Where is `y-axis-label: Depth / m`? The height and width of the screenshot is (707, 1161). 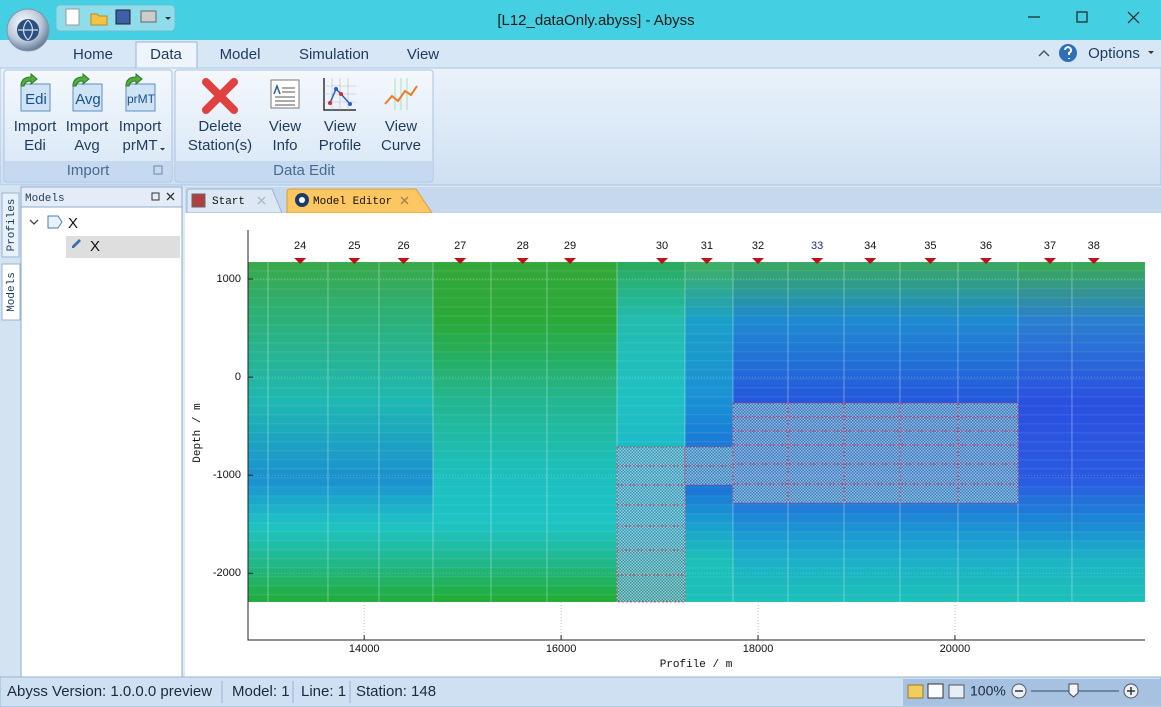
y-axis-label: Depth / m is located at coordinates (198, 433).